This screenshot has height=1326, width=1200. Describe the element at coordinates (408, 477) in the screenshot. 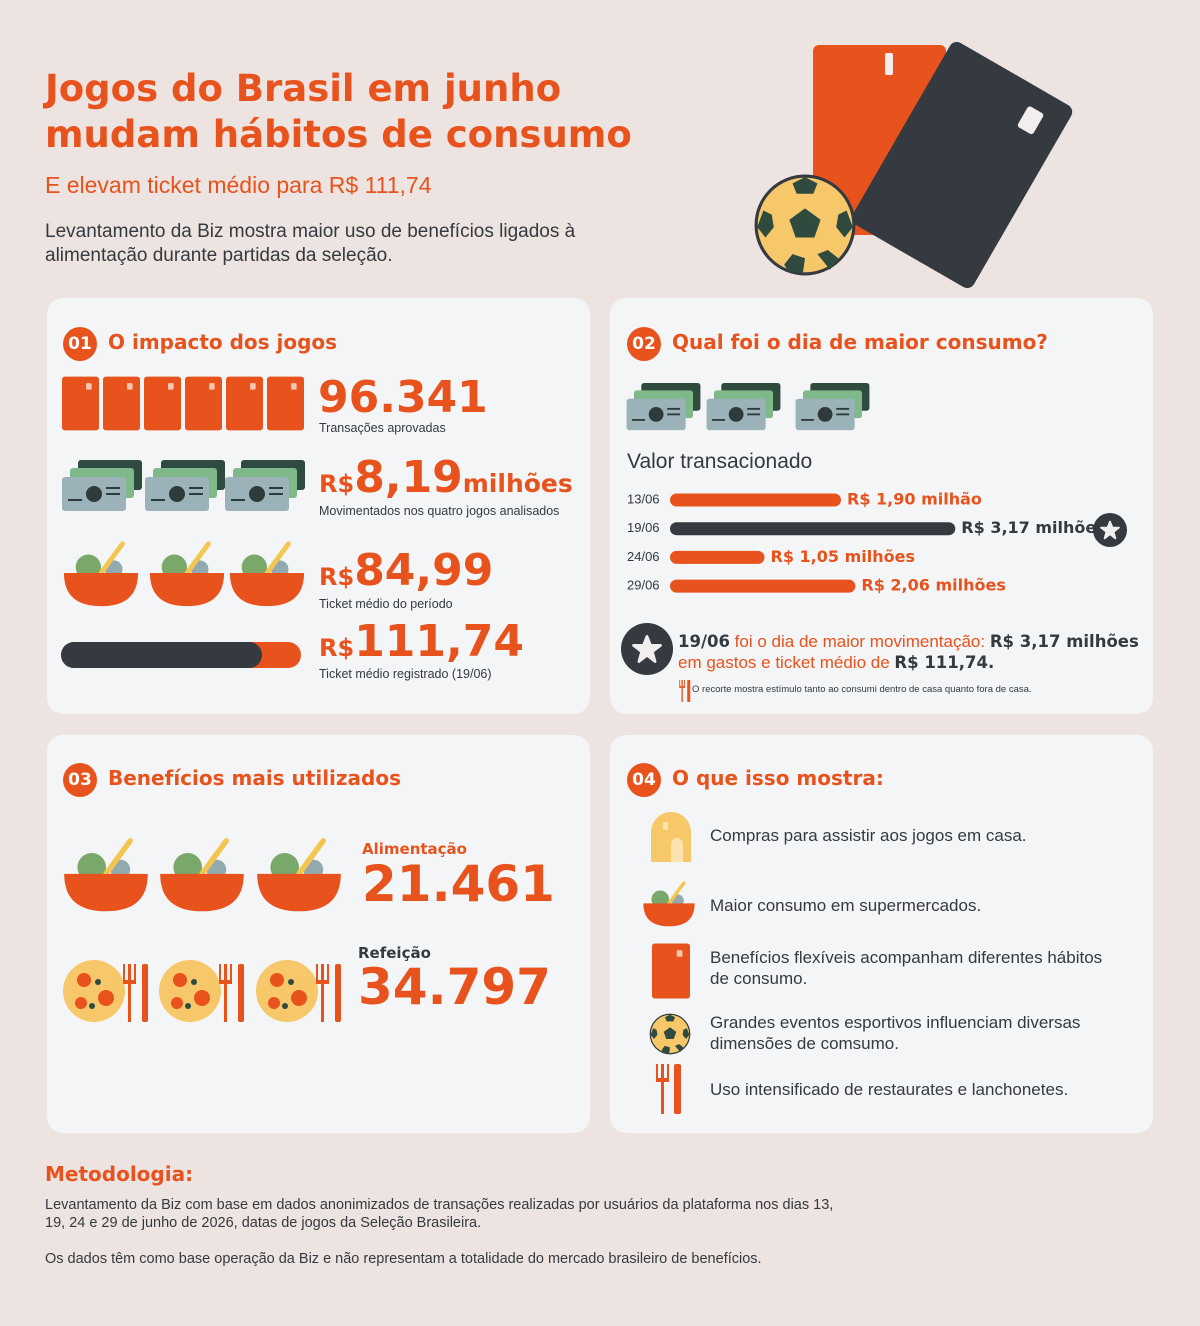

I see `stat-value: 8,19` at that location.